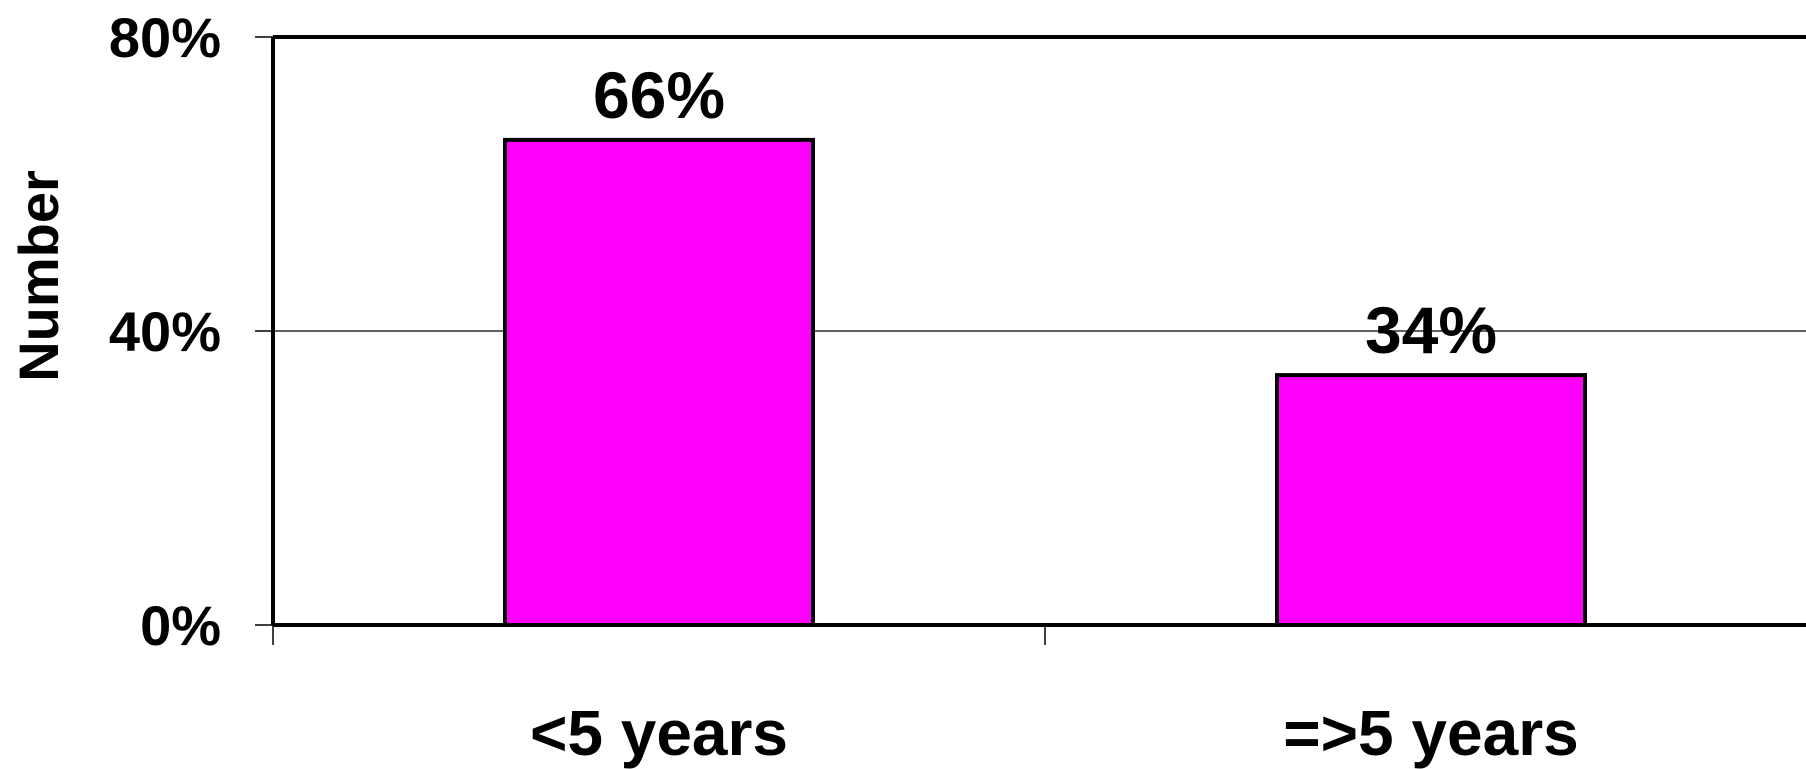 Image resolution: width=1806 pixels, height=769 pixels. Describe the element at coordinates (659, 95) in the screenshot. I see `data-label-1: 66%` at that location.